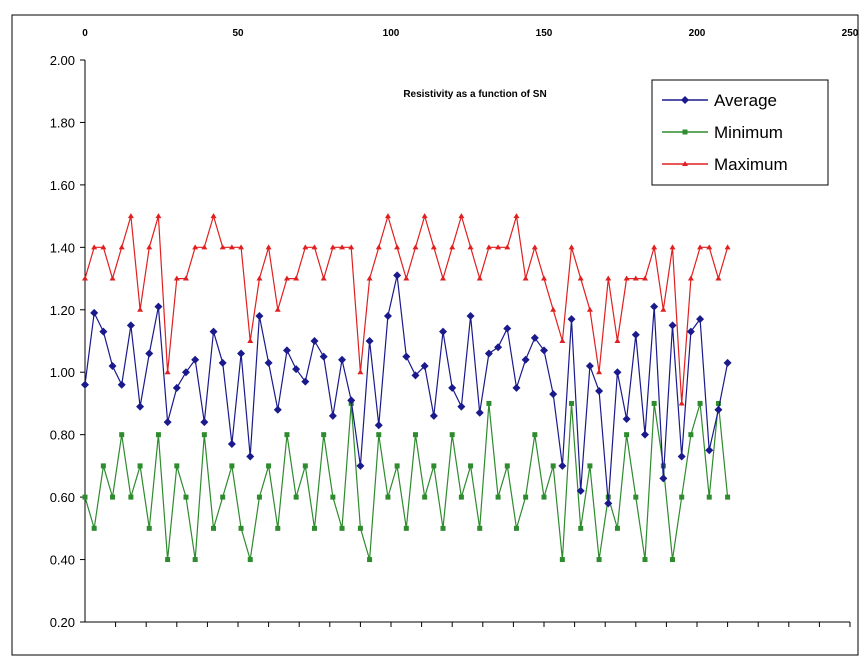 The image size is (866, 660). Describe the element at coordinates (85, 33) in the screenshot. I see `x-tick-label: 0` at that location.